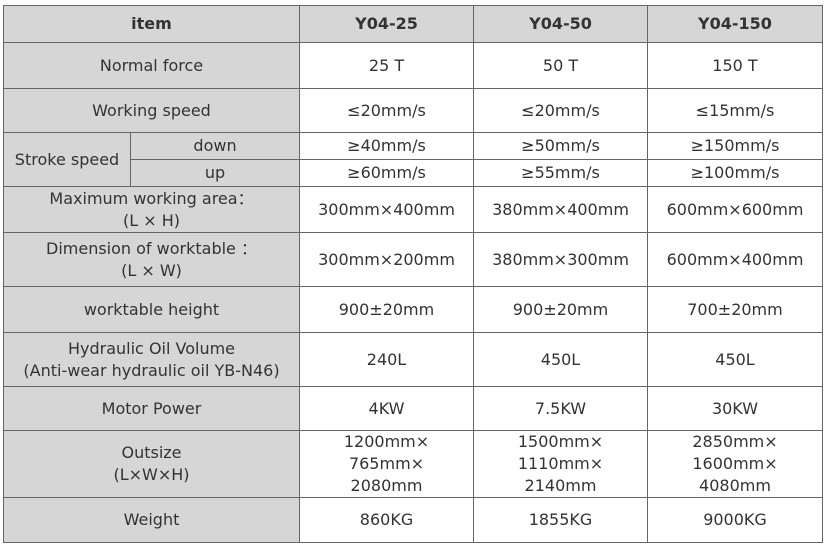  I want to click on header-cell: Y04-25, so click(386, 24).